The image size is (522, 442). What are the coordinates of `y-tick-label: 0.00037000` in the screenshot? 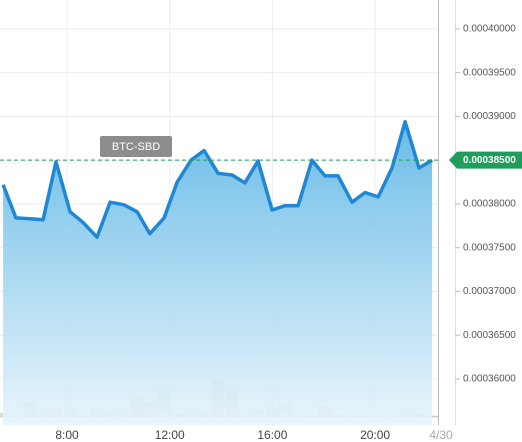 It's located at (489, 291).